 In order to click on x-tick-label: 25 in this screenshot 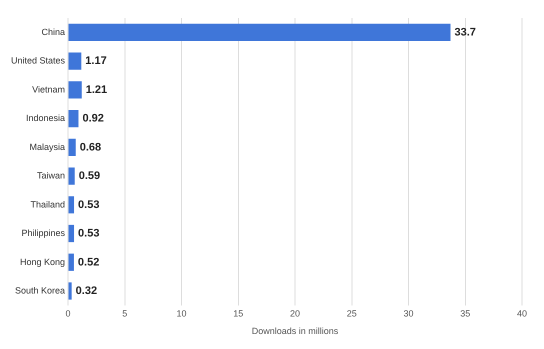, I will do `click(351, 313)`.